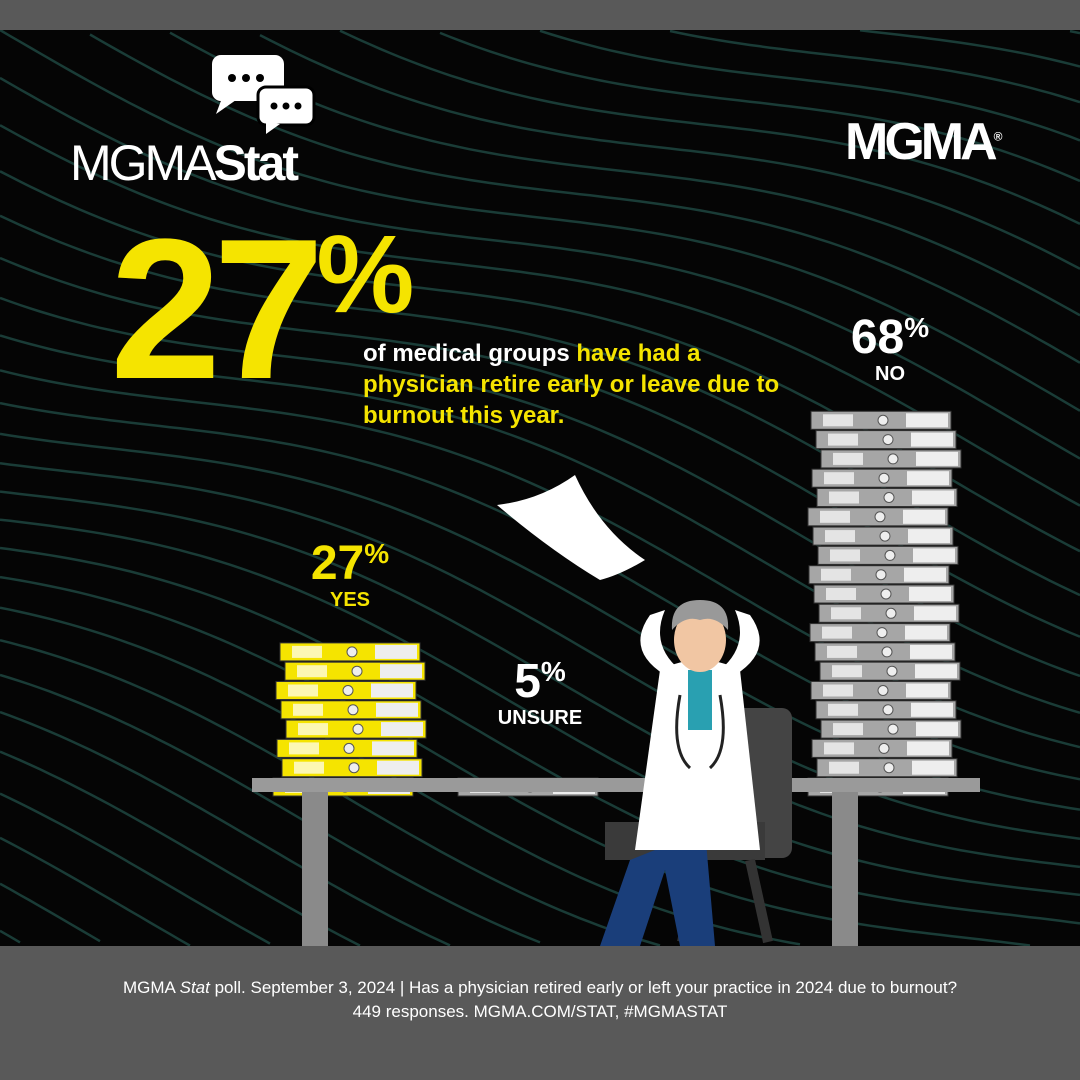  I want to click on label-yes: 27% YES, so click(350, 574).